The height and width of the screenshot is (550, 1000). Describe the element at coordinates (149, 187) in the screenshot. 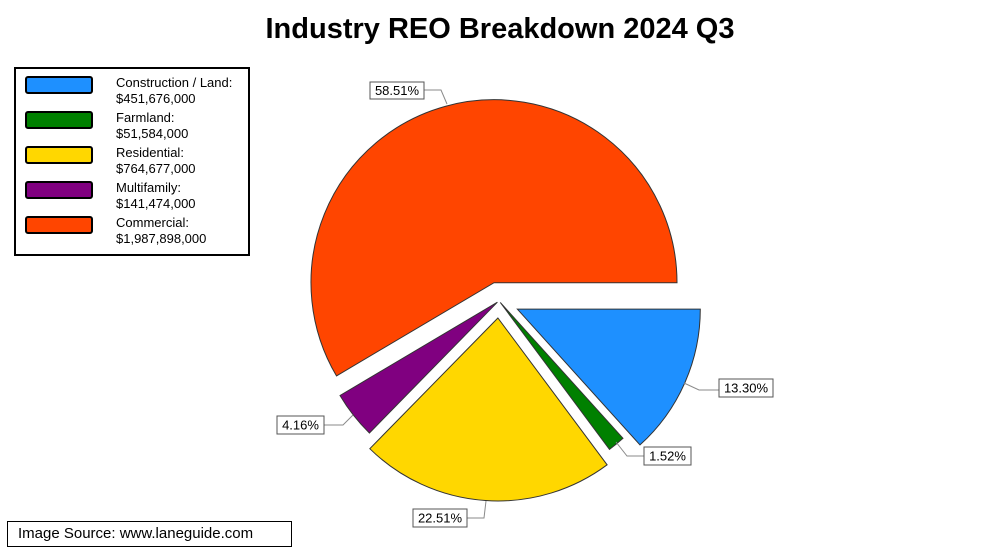

I see `legend-label: Multifamily:` at that location.